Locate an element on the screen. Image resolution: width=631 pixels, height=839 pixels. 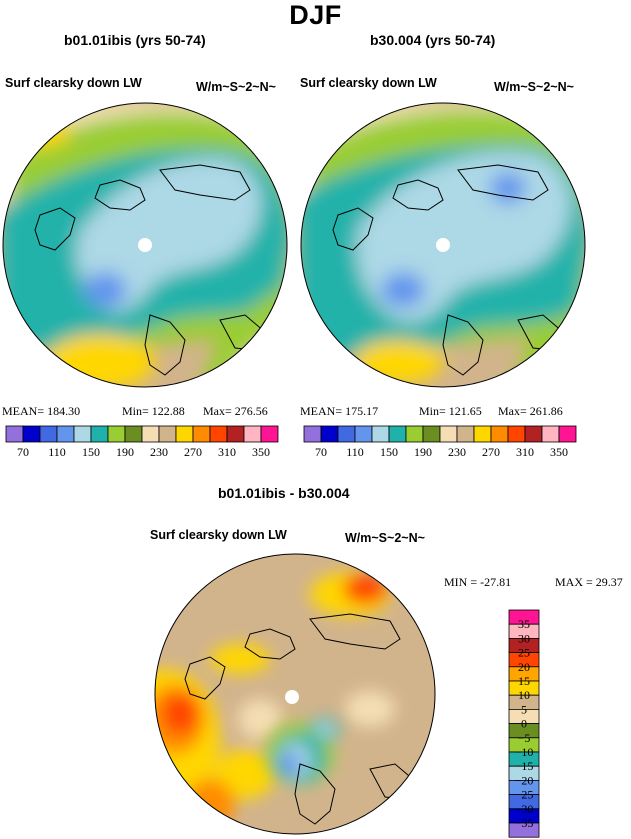
panel1-colorbar-tick-label: 110 is located at coordinates (57, 452).